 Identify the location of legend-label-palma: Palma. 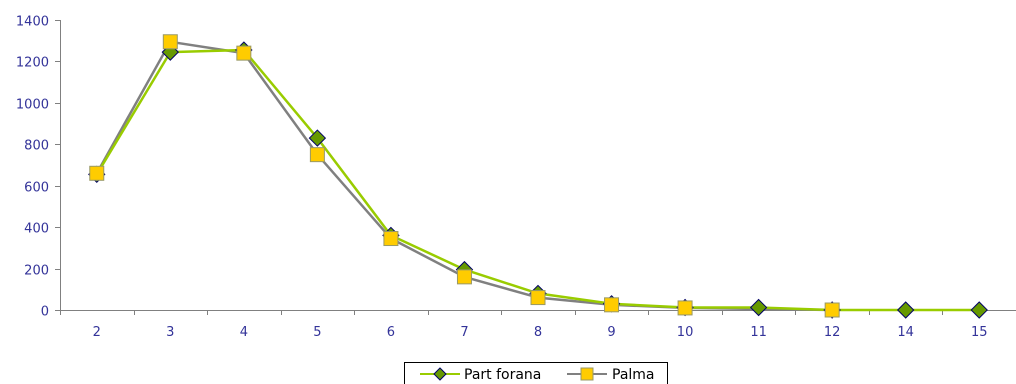
(633, 375).